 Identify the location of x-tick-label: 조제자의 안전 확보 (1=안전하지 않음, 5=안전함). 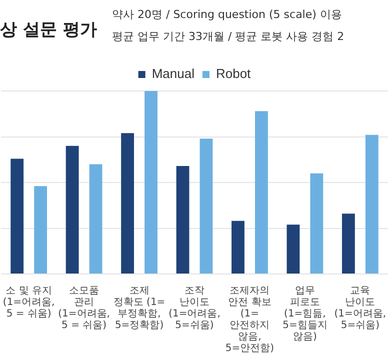
(249, 319).